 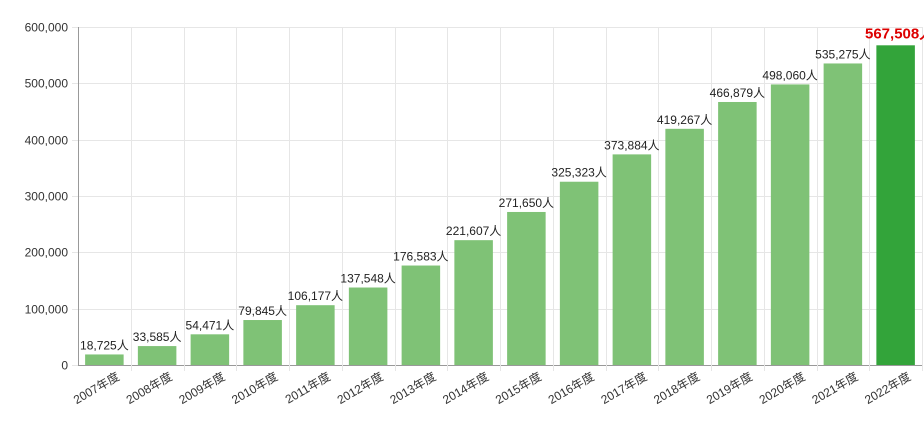 I want to click on data-label: 137,548人, so click(x=367, y=279).